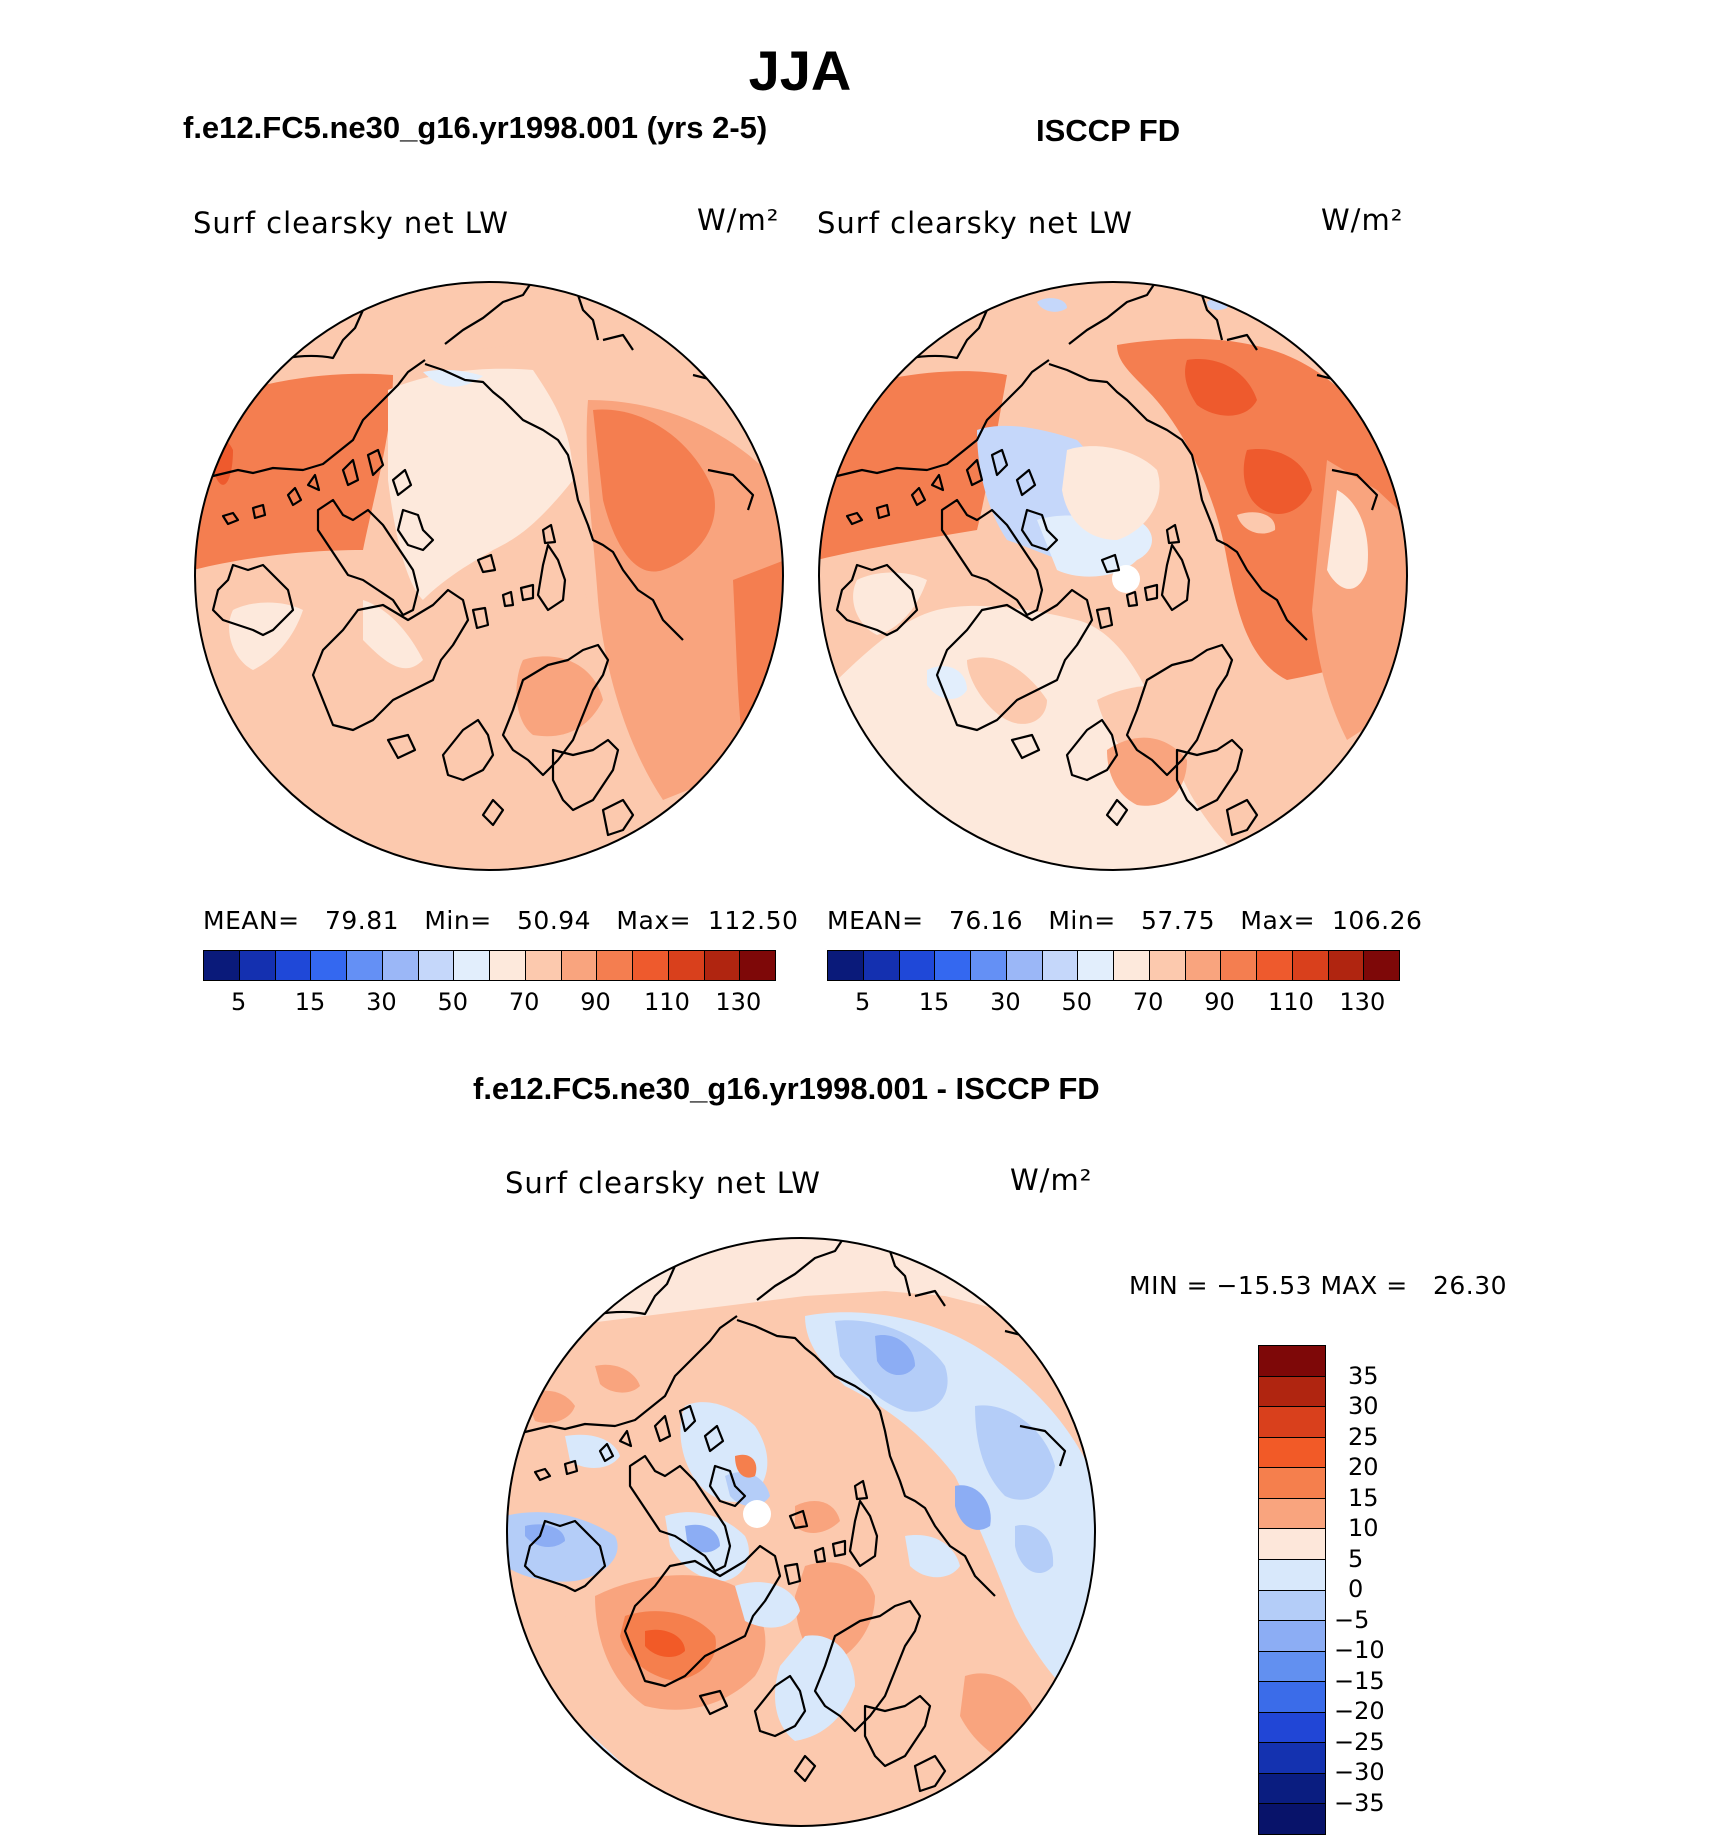 The width and height of the screenshot is (1710, 1840). Describe the element at coordinates (1112, 1003) in the screenshot. I see `colorbar-observation-labels: 5 15 30 50 70 90 110 130` at that location.